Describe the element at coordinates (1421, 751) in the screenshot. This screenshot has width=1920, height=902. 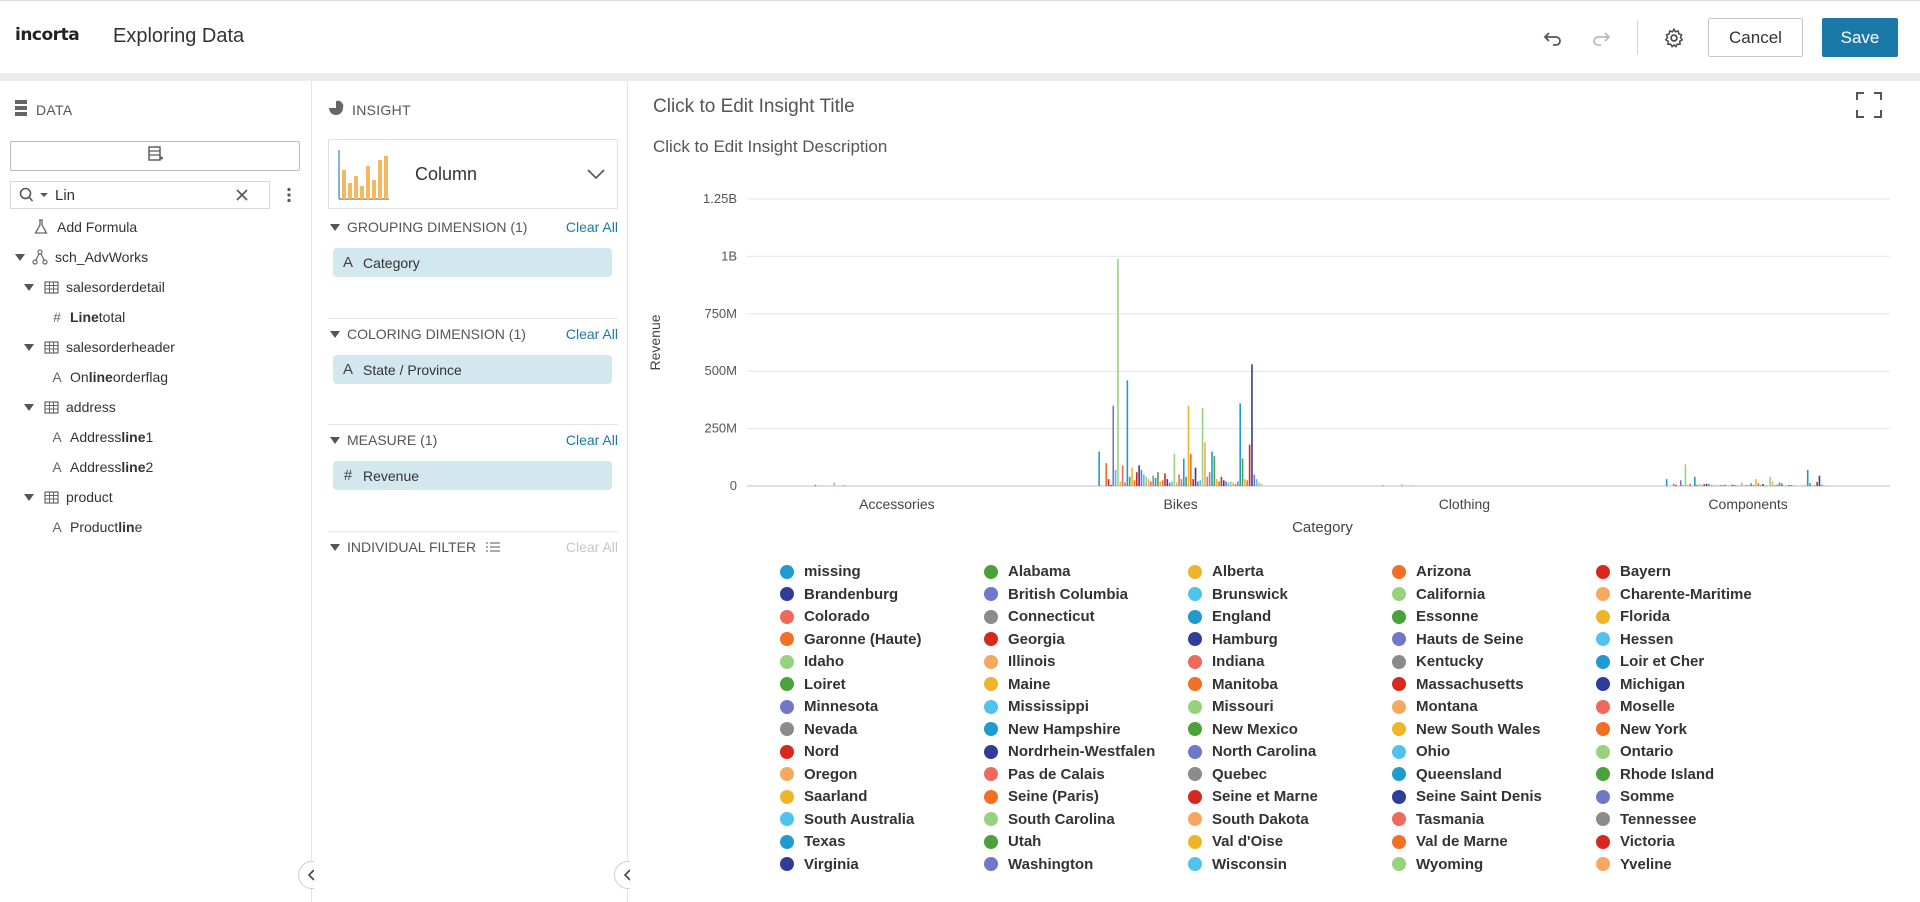
I see `legend-item: Ohio` at that location.